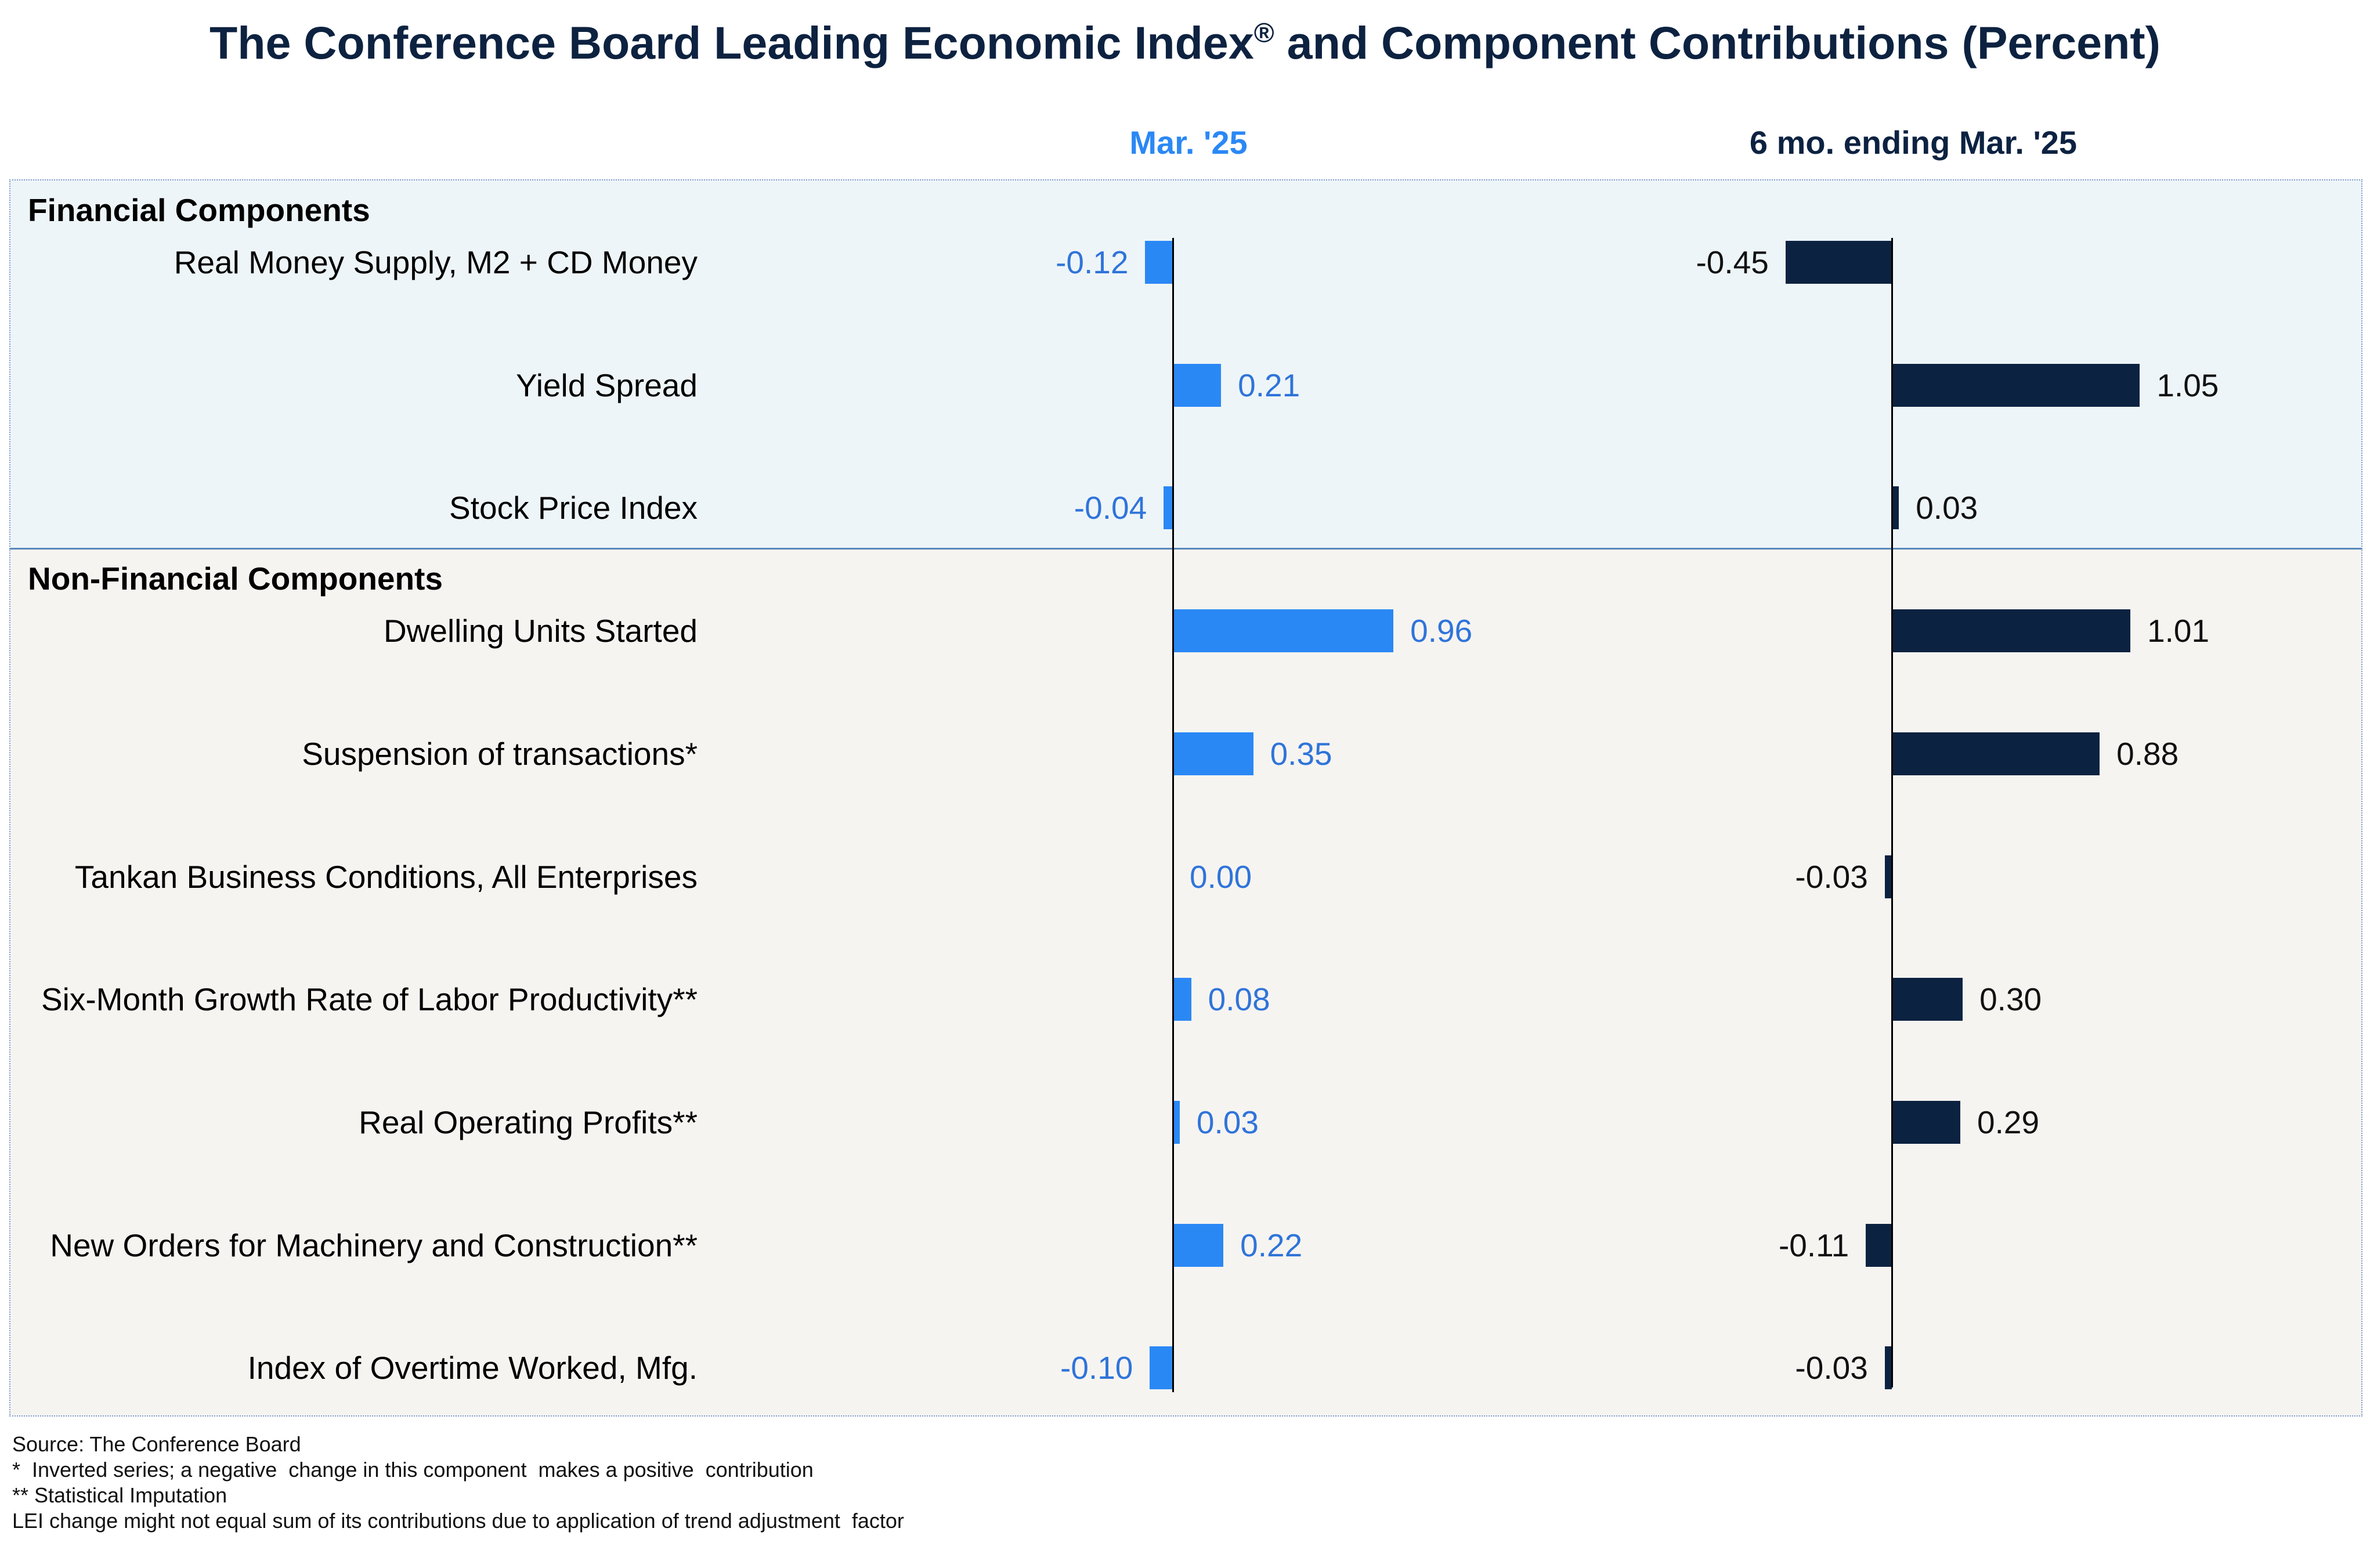  What do you see at coordinates (156, 1444) in the screenshot?
I see `footnote-source: Source: The Conference Board` at bounding box center [156, 1444].